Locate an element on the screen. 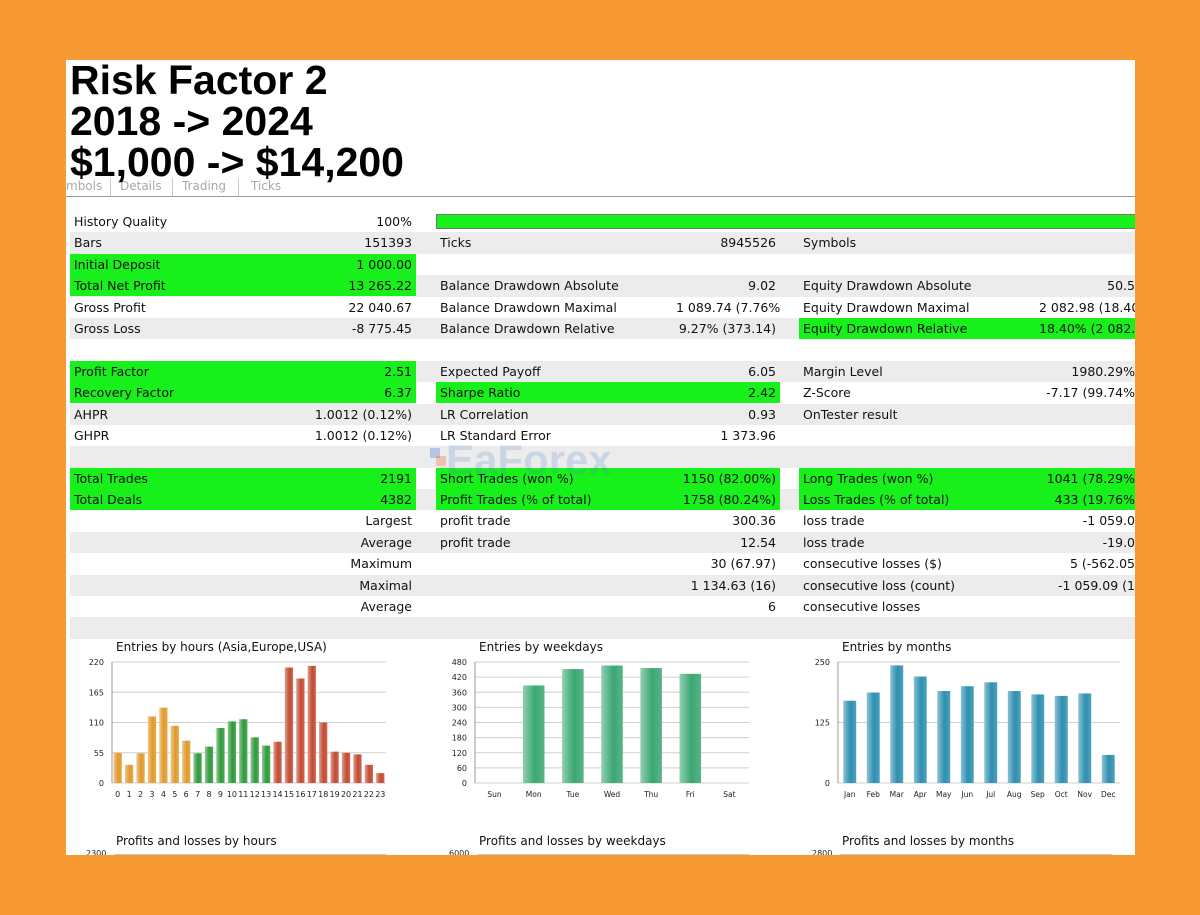 Image resolution: width=1200 pixels, height=915 pixels. chart-x-tick-label: 22 is located at coordinates (369, 794).